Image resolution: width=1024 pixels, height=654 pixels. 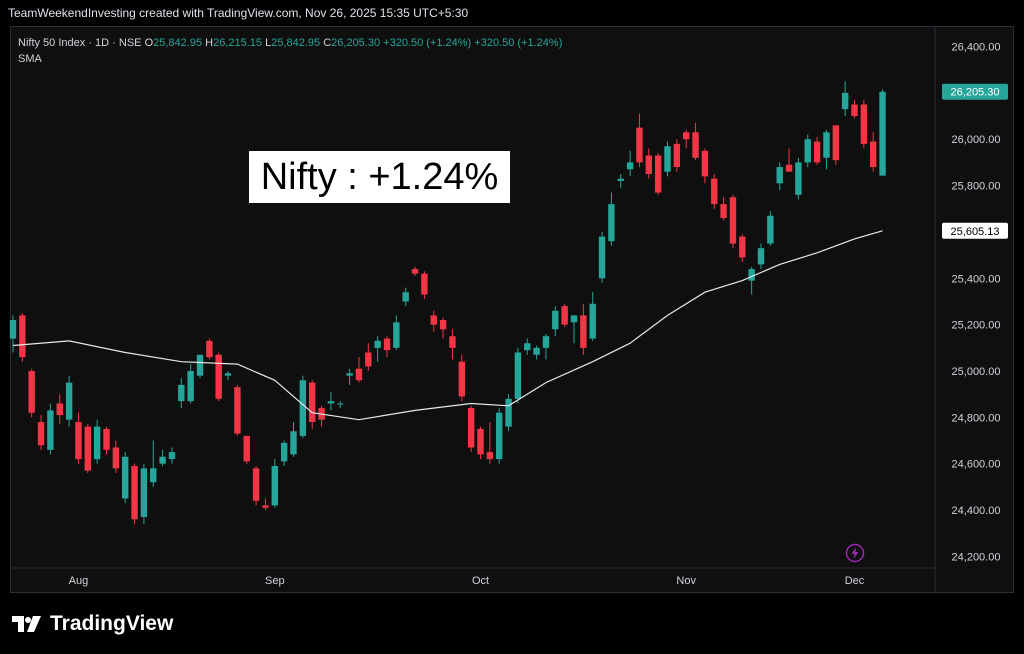 I want to click on symbol-name: Nifty 50 Index · 1D · NSE, so click(x=80, y=43).